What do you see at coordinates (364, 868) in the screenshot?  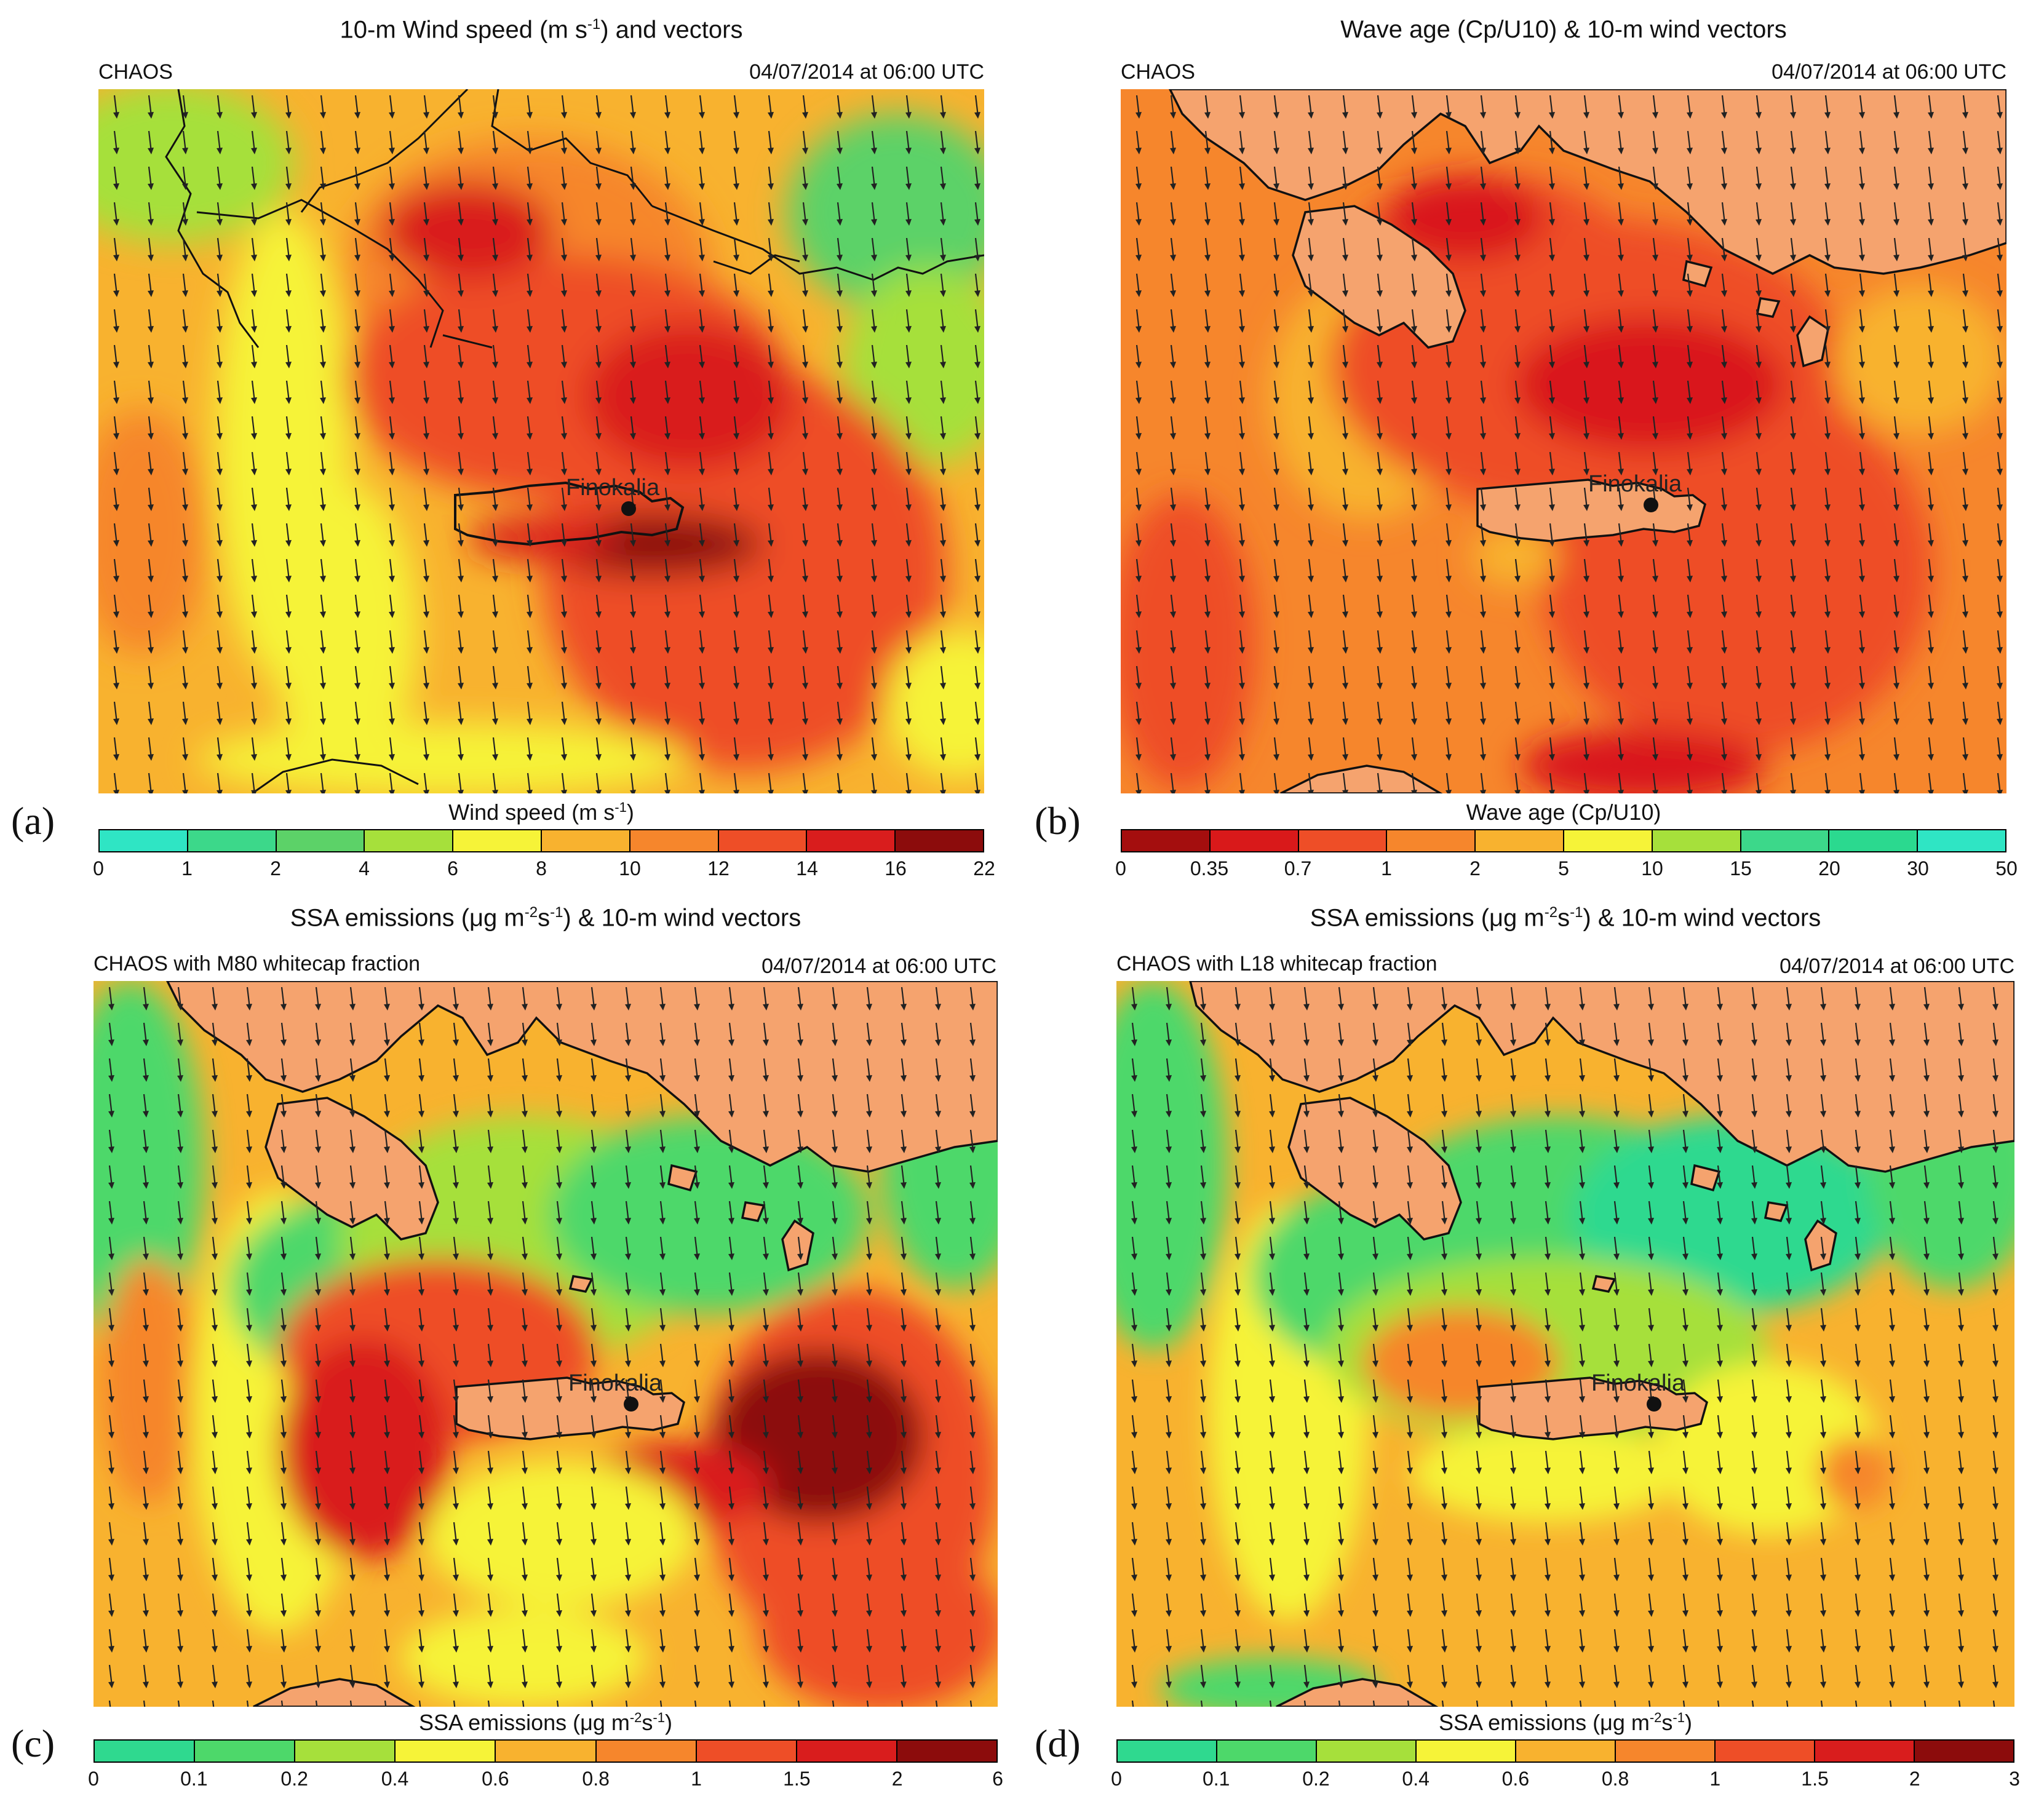 I see `colorbar-tick-label: 4` at bounding box center [364, 868].